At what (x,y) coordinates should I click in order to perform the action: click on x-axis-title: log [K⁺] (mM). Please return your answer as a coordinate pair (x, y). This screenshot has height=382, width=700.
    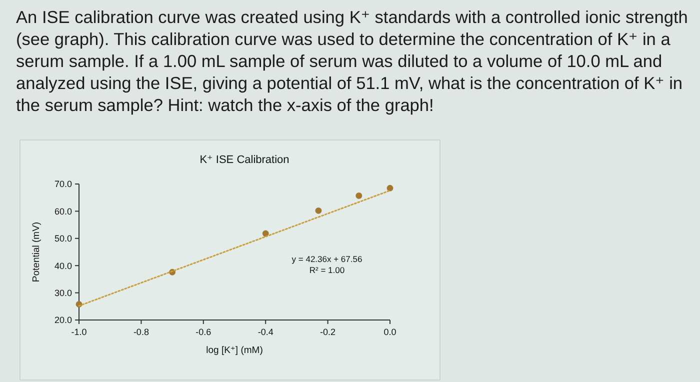
    Looking at the image, I should click on (234, 350).